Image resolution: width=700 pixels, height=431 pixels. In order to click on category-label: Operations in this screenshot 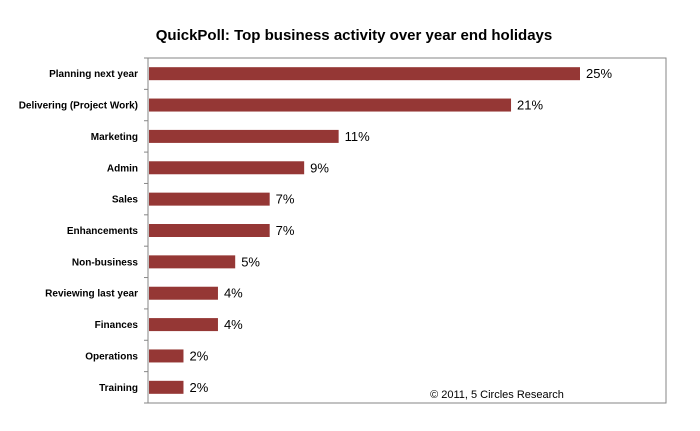, I will do `click(111, 356)`.